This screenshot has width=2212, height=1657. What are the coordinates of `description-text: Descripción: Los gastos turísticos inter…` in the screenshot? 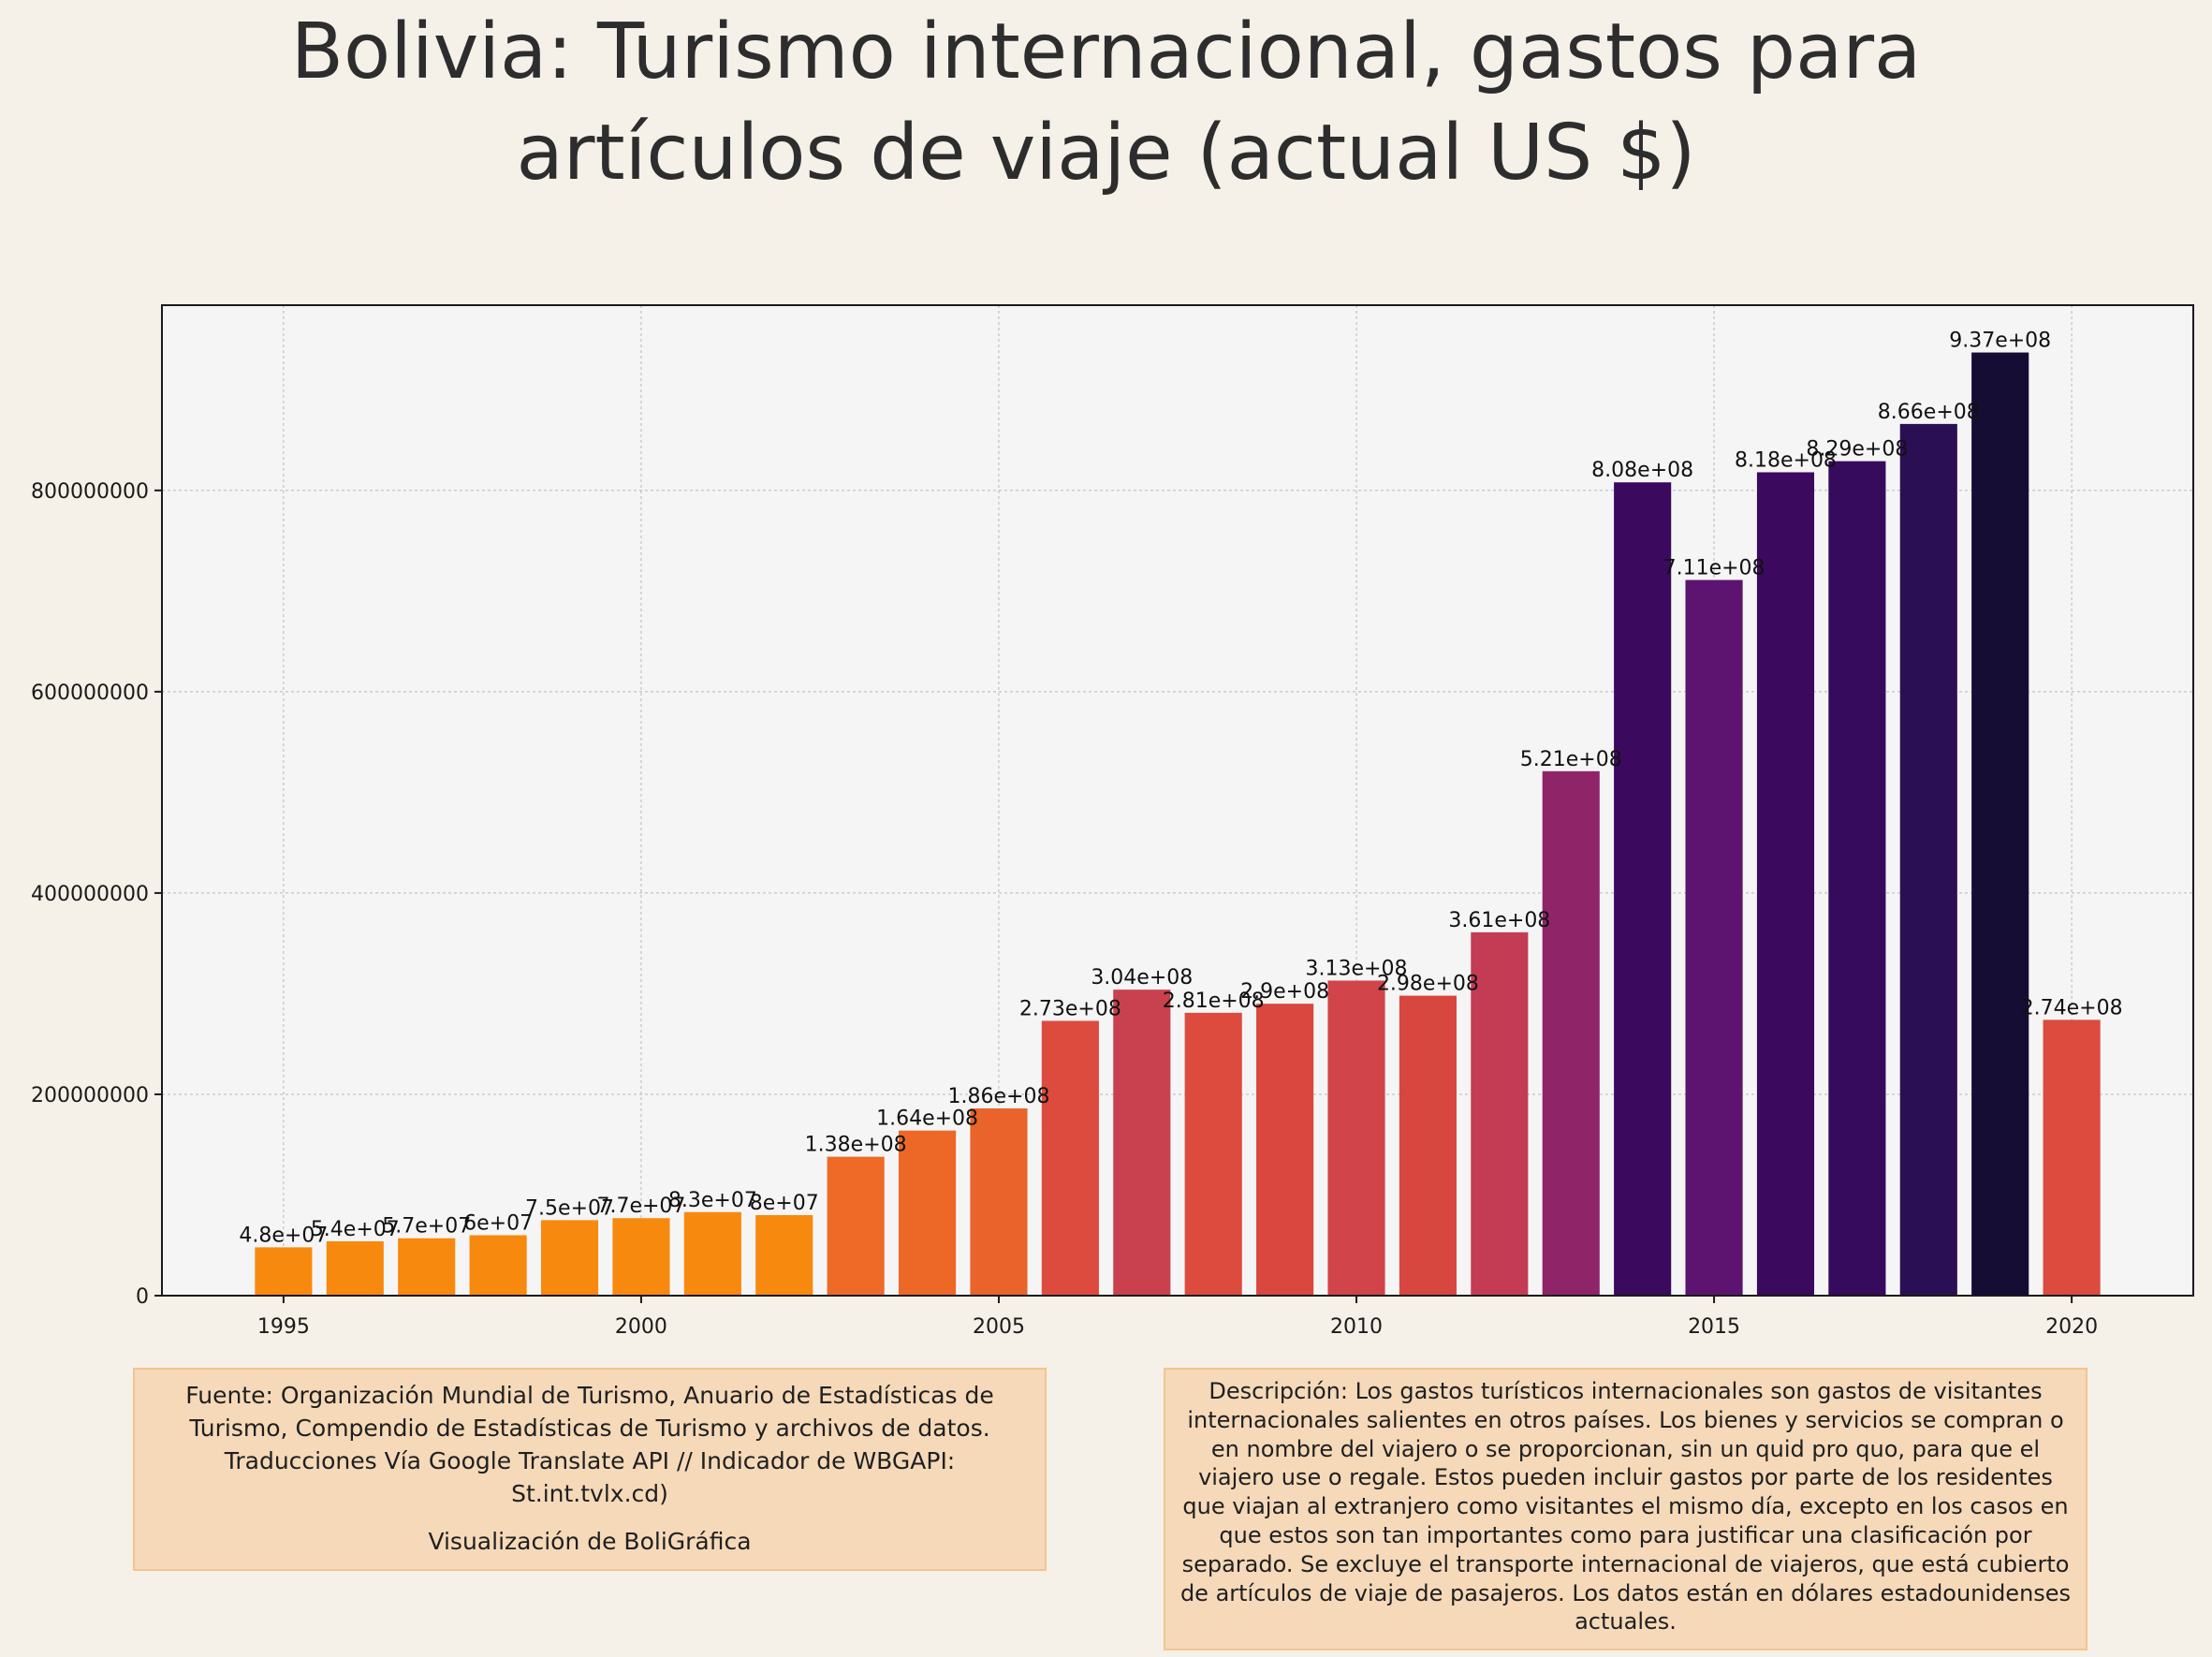 It's located at (1625, 1507).